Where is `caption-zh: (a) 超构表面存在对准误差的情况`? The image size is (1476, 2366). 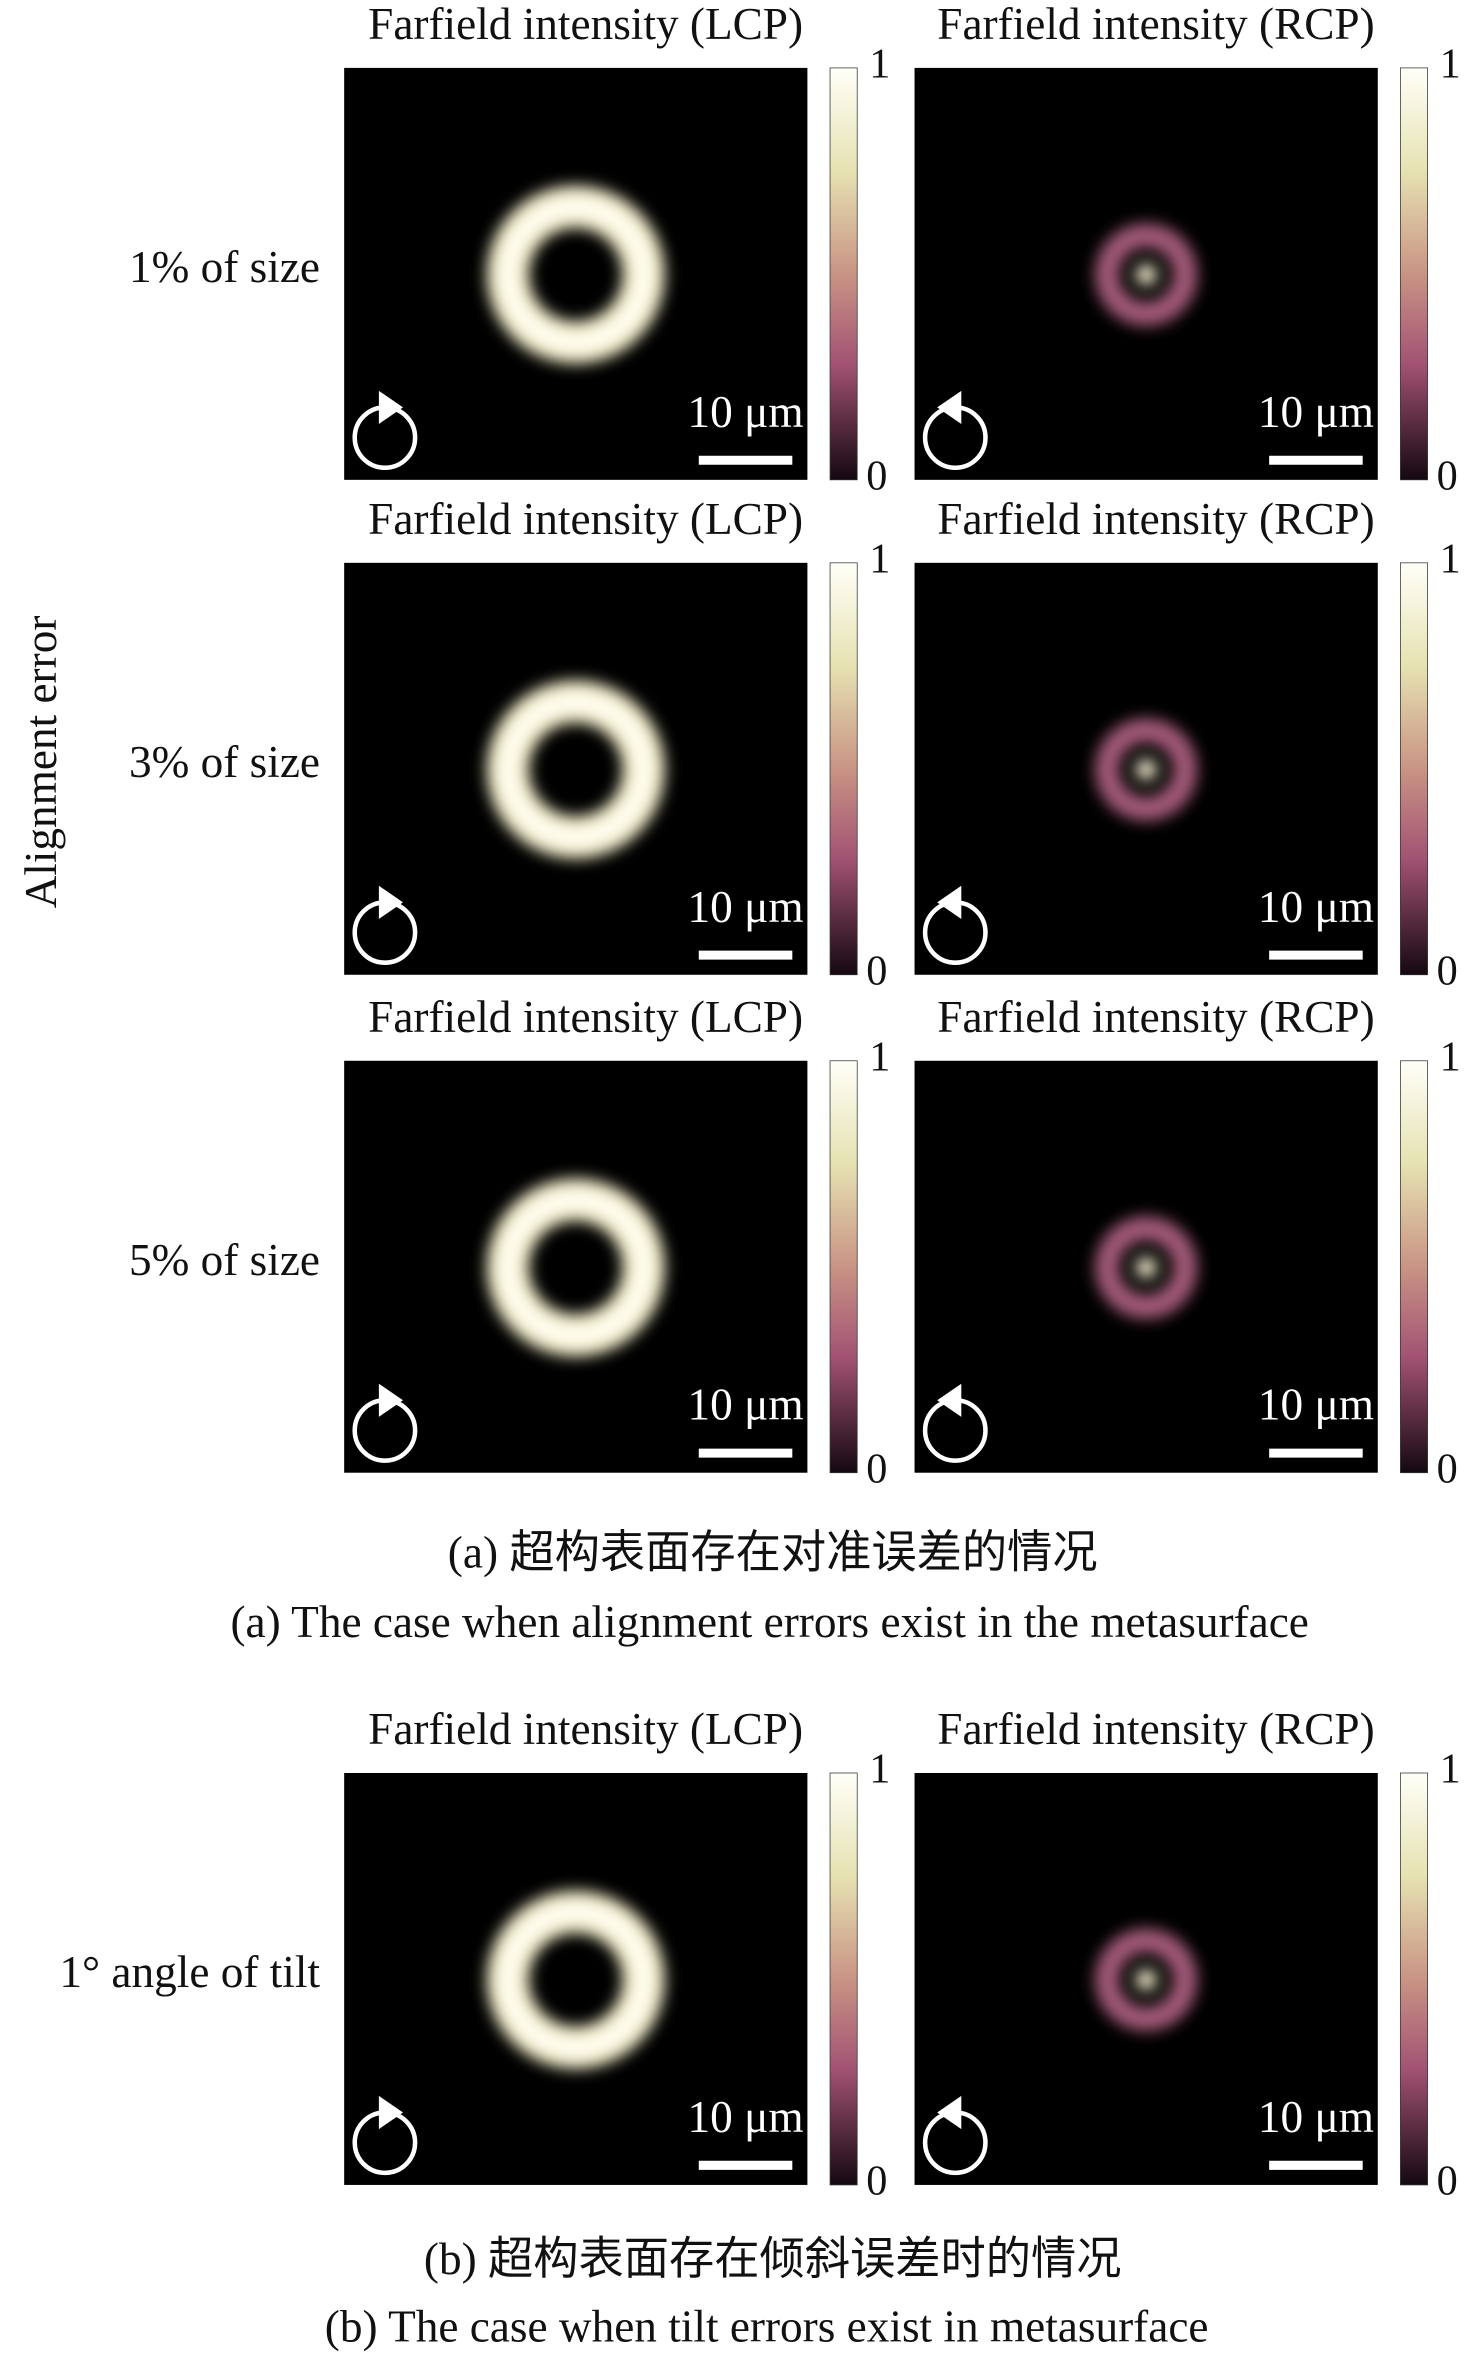
caption-zh: (a) 超构表面存在对准误差的情况 is located at coordinates (773, 1553).